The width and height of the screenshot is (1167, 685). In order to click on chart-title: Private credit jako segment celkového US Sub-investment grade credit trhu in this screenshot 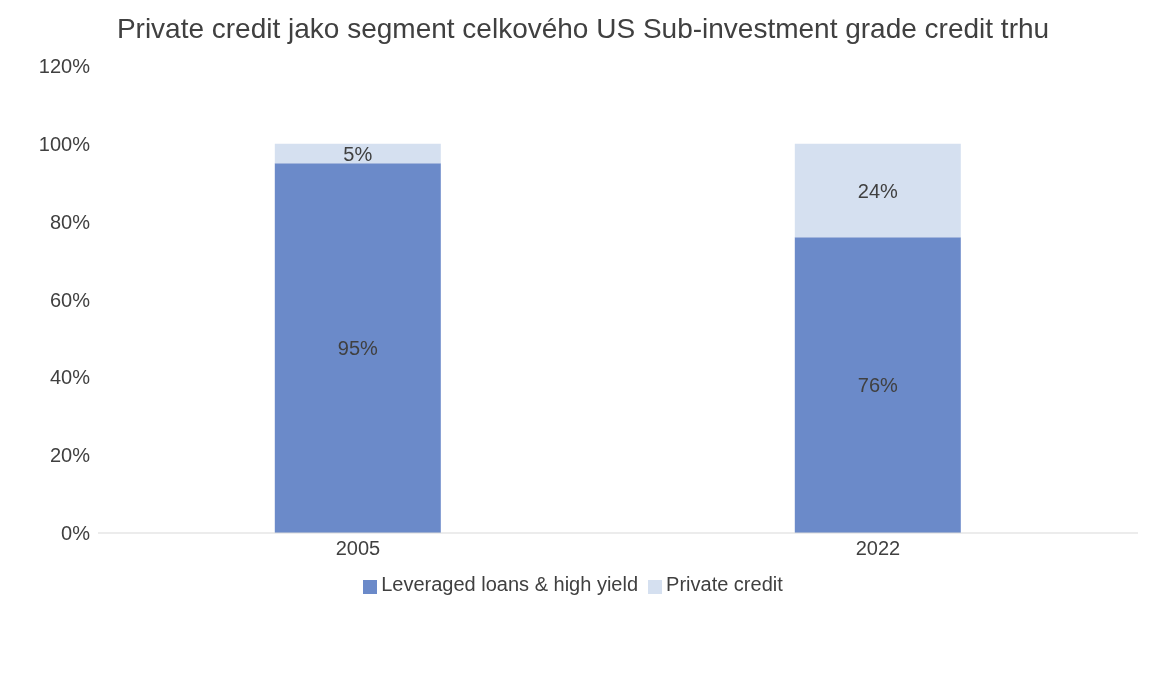, I will do `click(583, 29)`.